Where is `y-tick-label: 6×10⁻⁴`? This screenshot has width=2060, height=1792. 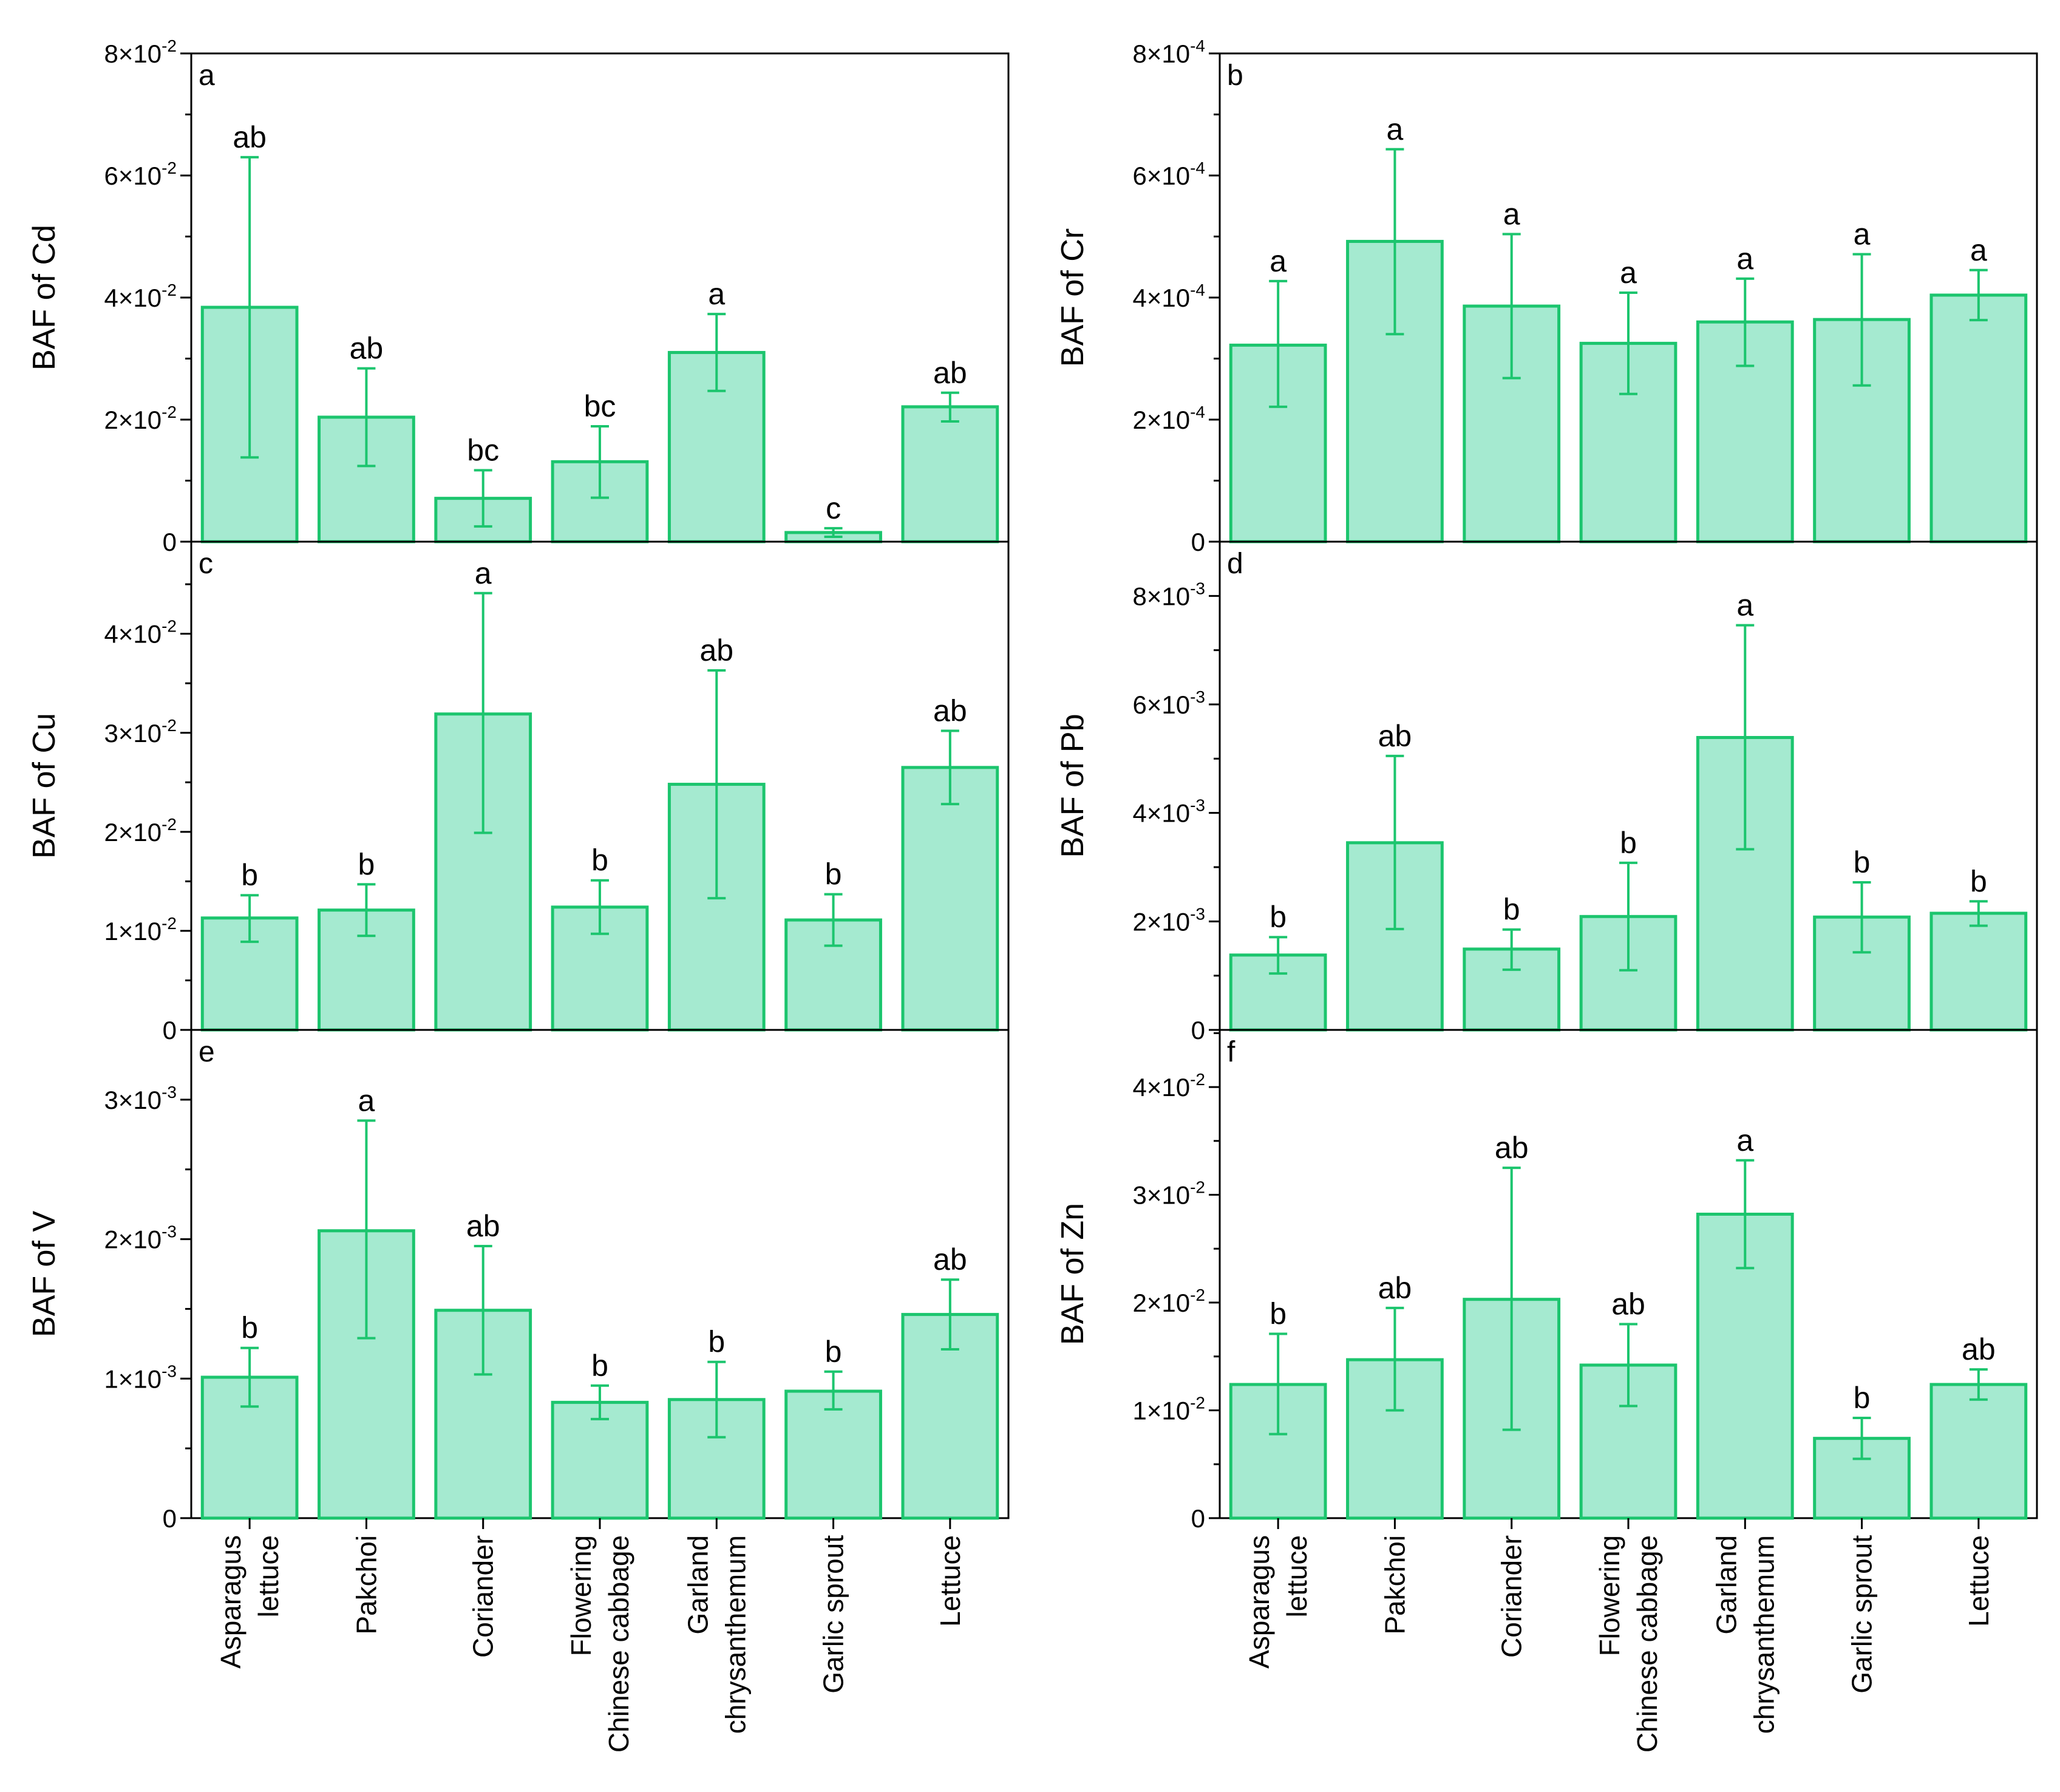 y-tick-label: 6×10⁻⁴ is located at coordinates (1168, 174).